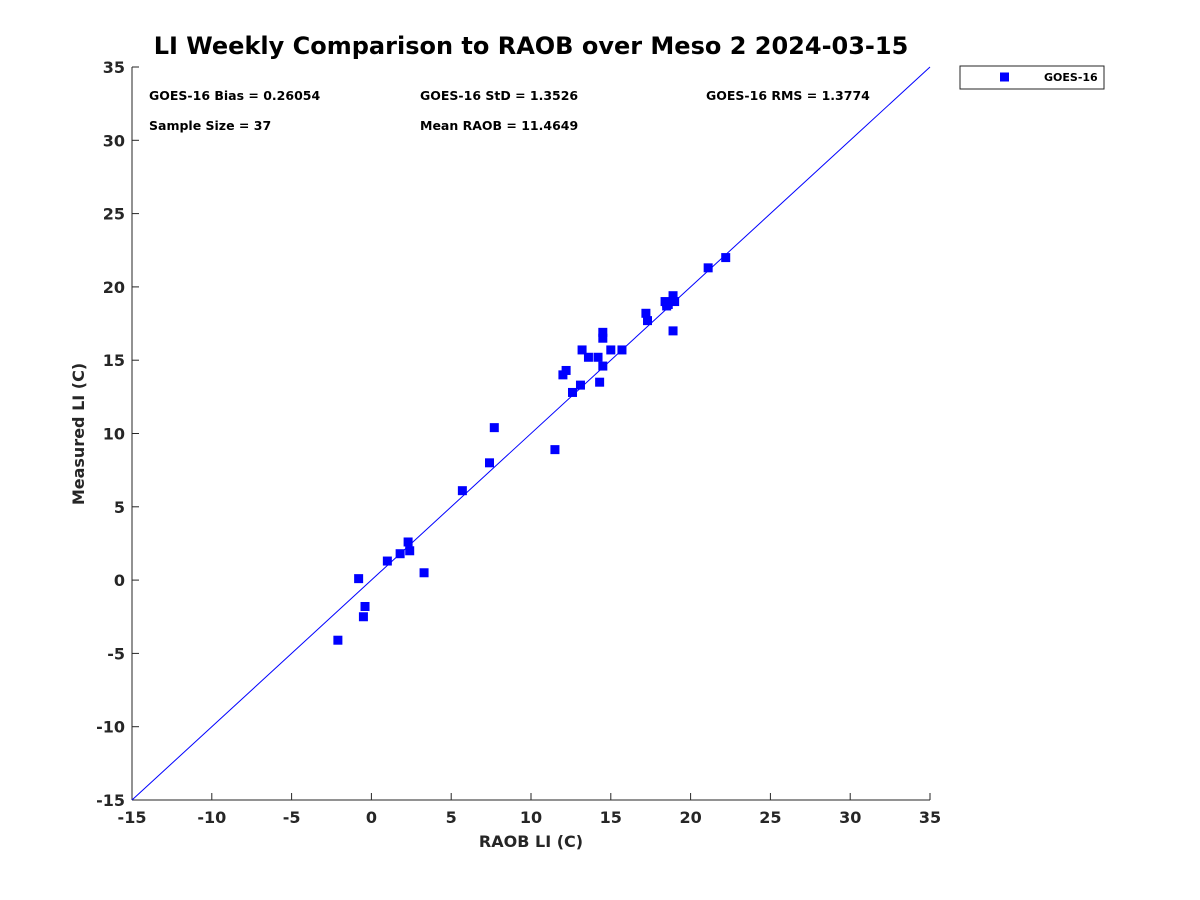  What do you see at coordinates (114, 214) in the screenshot?
I see `y-tick-label: 25` at bounding box center [114, 214].